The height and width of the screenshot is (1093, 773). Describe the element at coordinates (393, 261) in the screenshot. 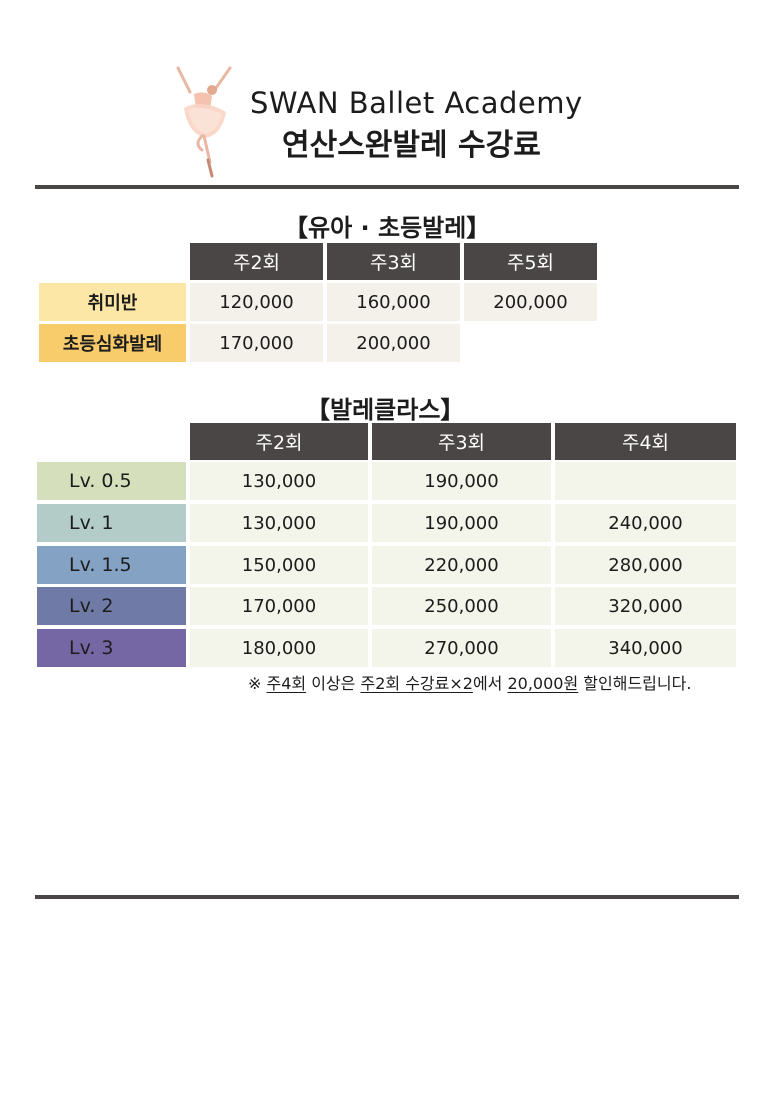

I see `kids-col-header: 주3회` at that location.